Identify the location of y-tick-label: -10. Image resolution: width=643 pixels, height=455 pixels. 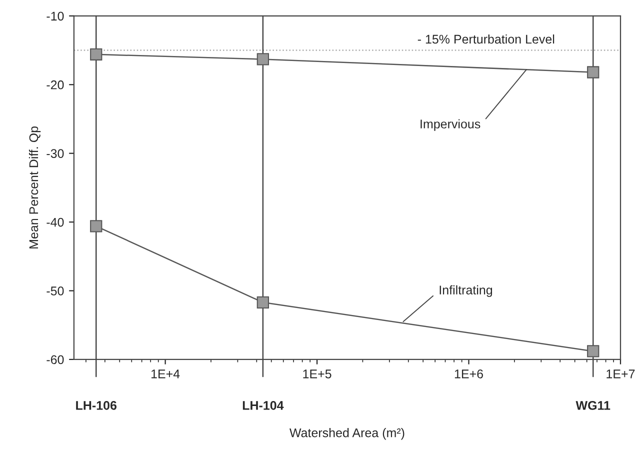
(55, 16).